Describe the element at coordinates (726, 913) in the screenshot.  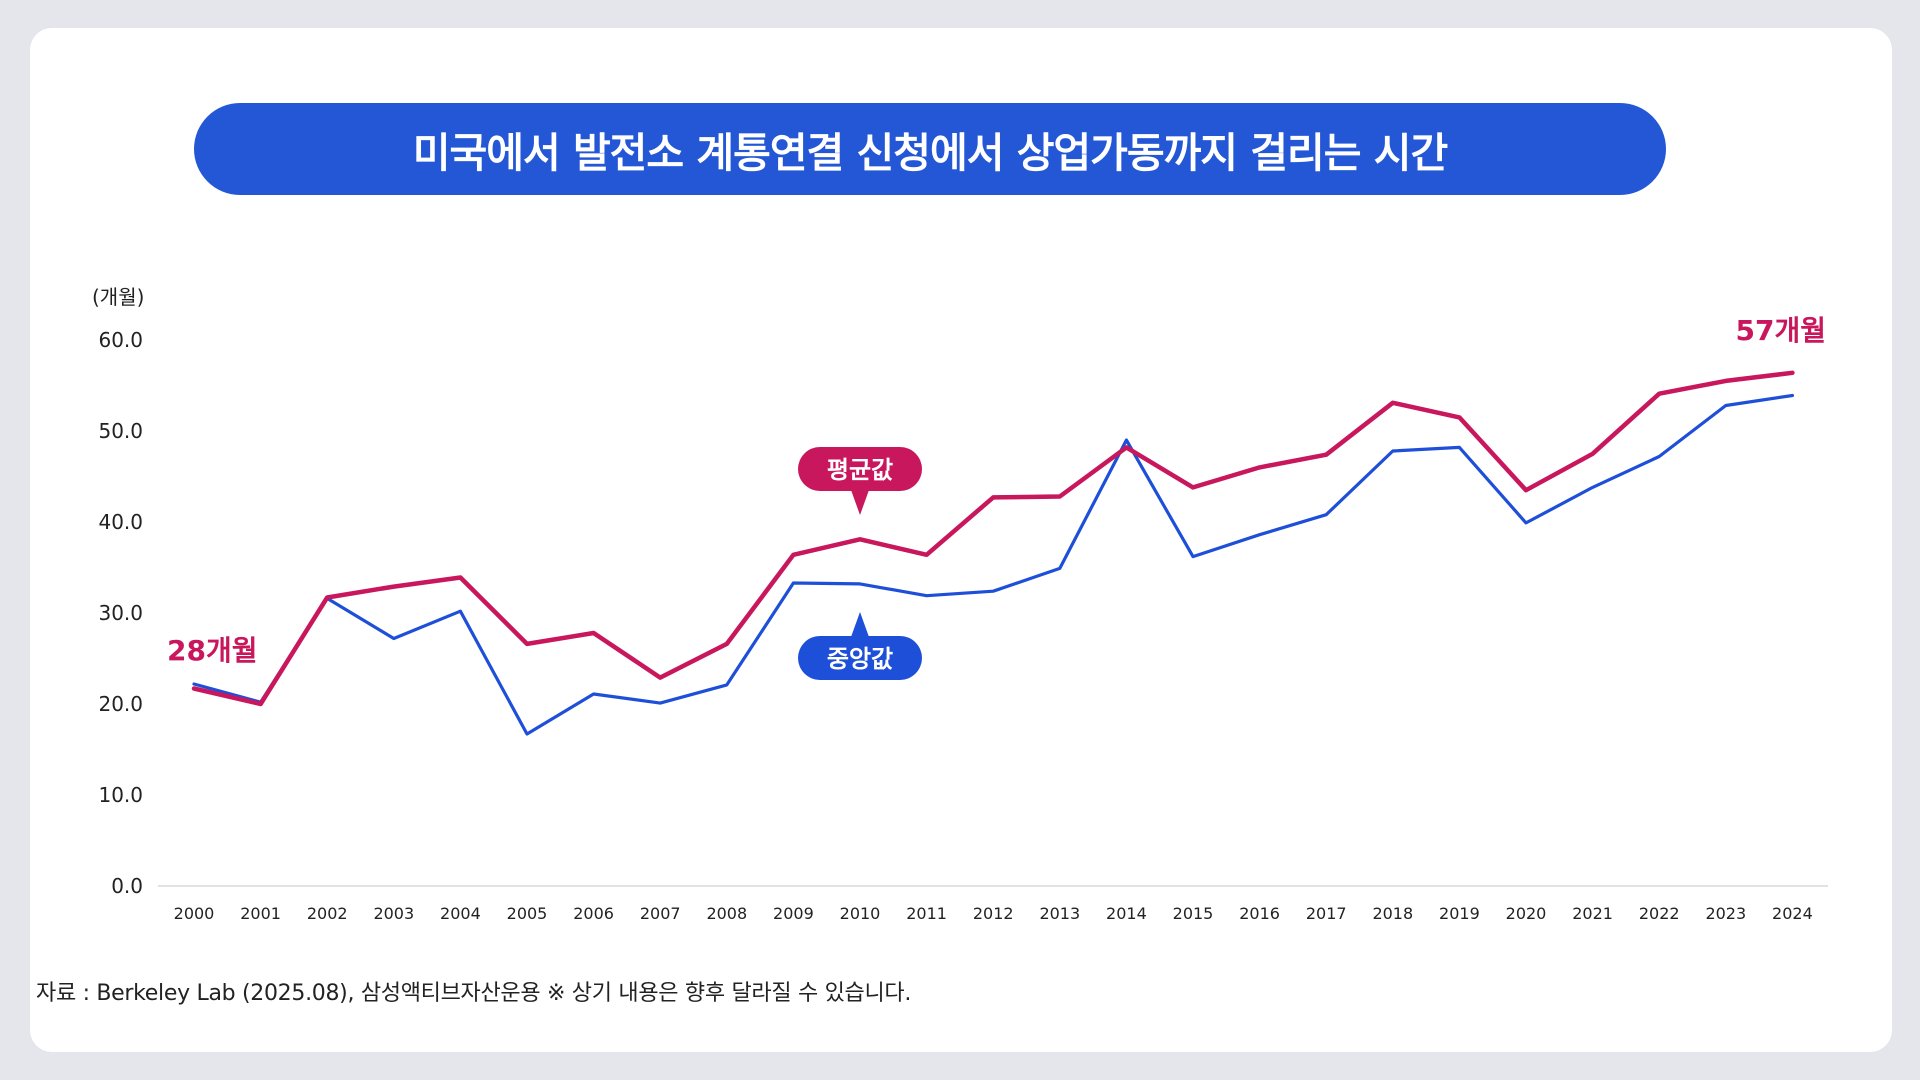
I see `x-tick-label: 2008` at that location.